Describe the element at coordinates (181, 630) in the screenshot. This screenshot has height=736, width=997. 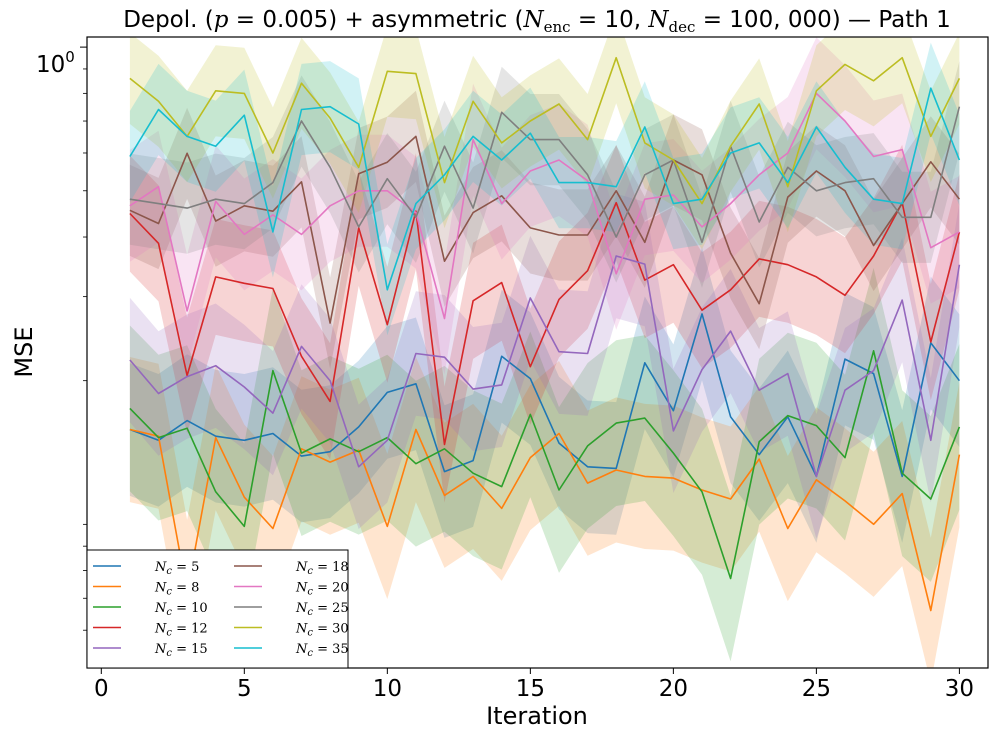
I see `legend-label: Nc = 12` at that location.